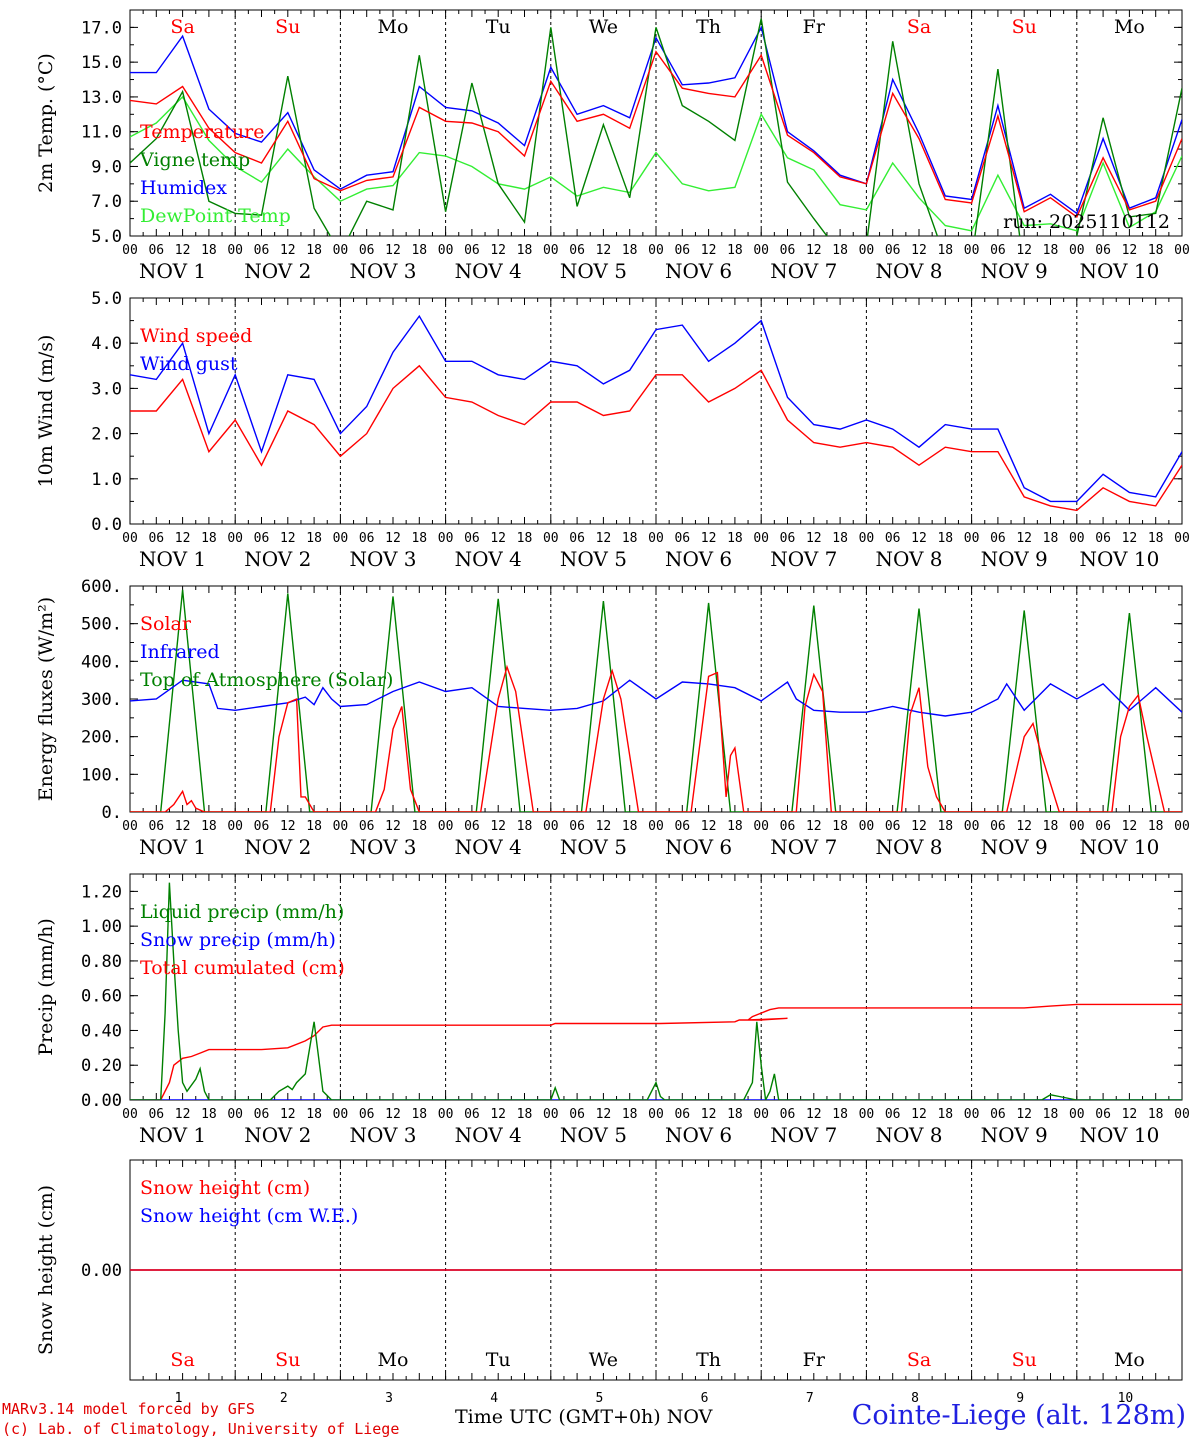 Image resolution: width=1194 pixels, height=1440 pixels. Describe the element at coordinates (238, 940) in the screenshot. I see `legend-entry: Snow precip (mm/h)` at that location.